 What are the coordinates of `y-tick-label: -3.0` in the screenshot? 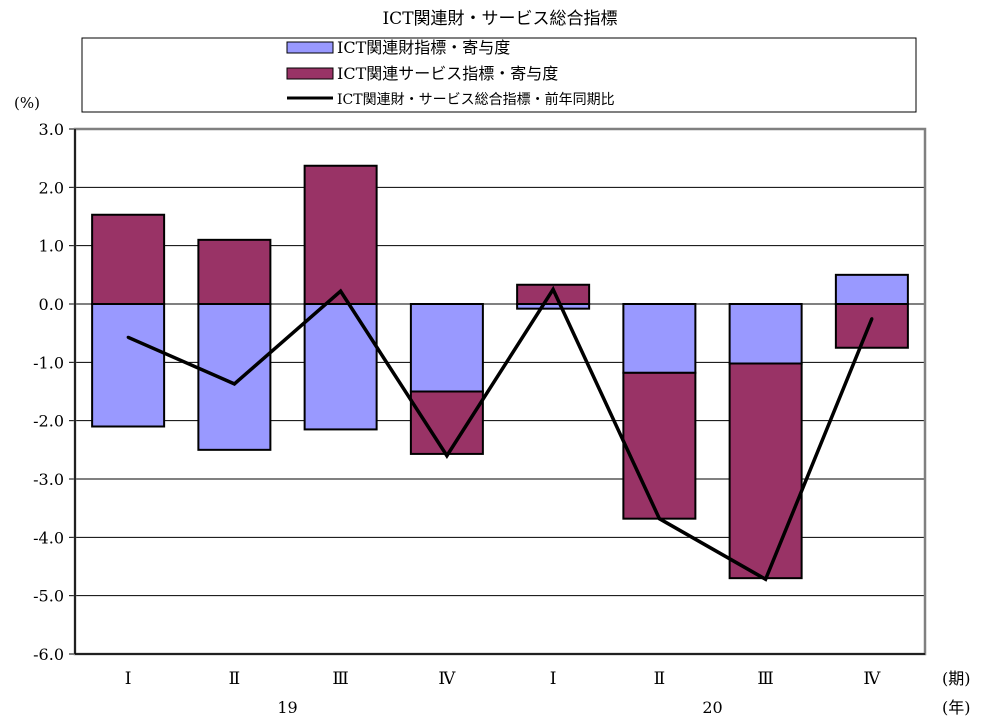 It's located at (48, 479).